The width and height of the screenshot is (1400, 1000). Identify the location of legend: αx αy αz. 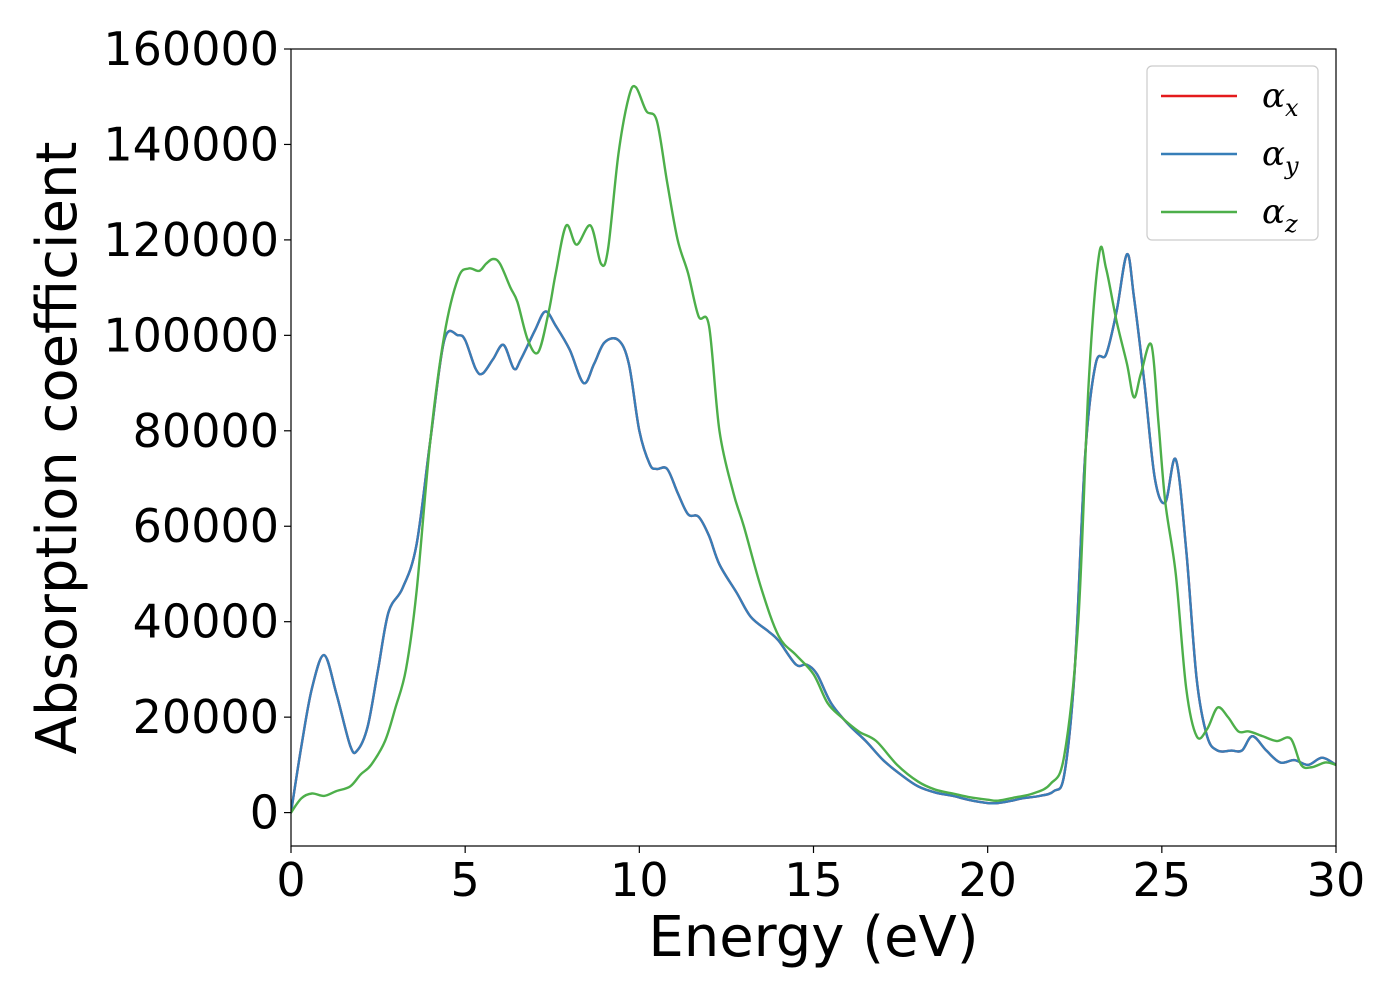
(1232, 153).